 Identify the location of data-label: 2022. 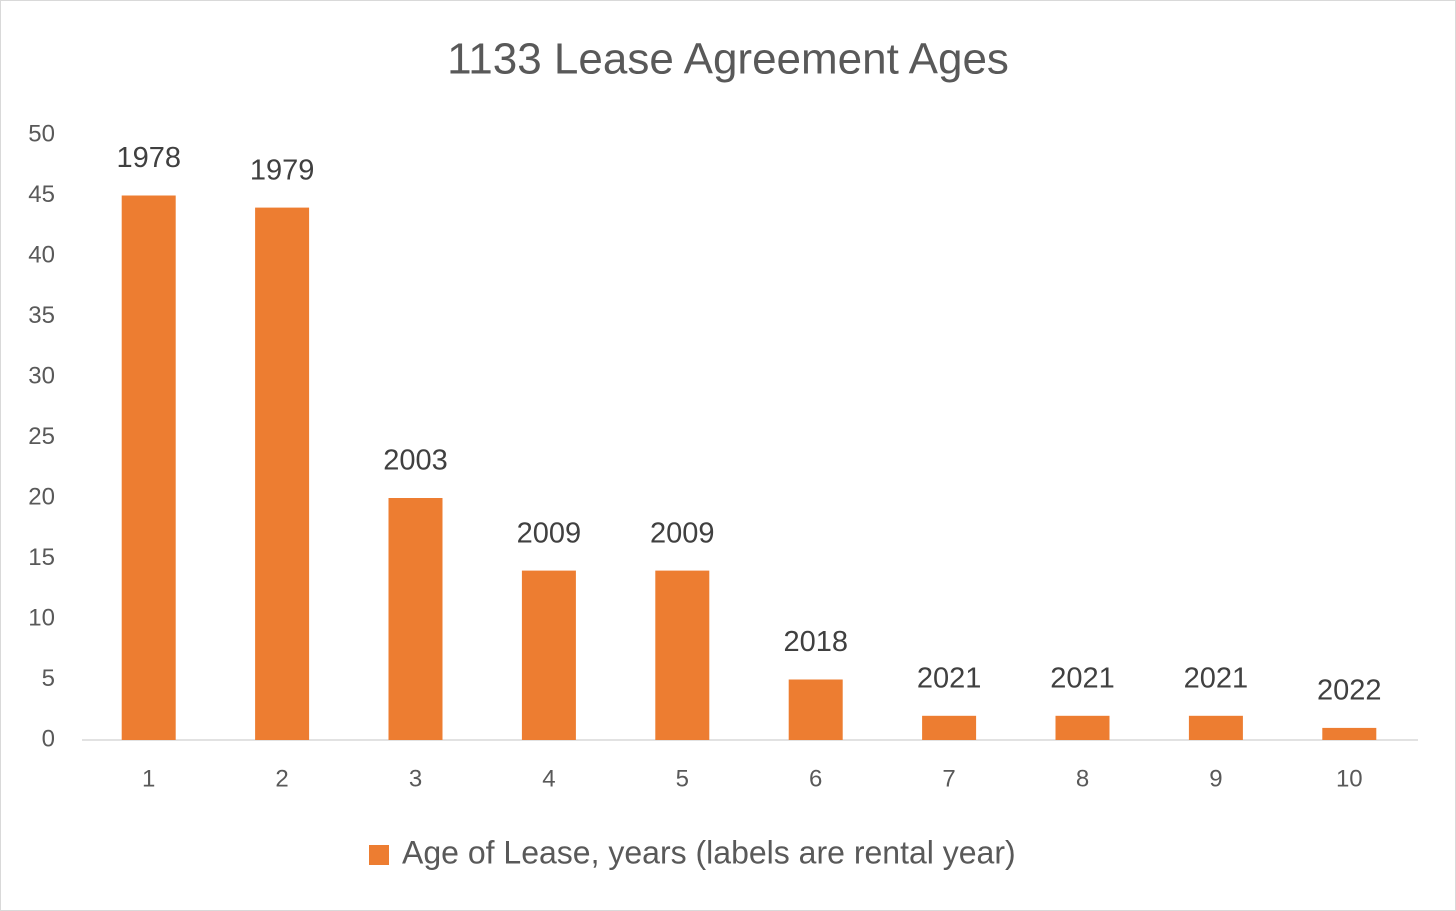
(1349, 691).